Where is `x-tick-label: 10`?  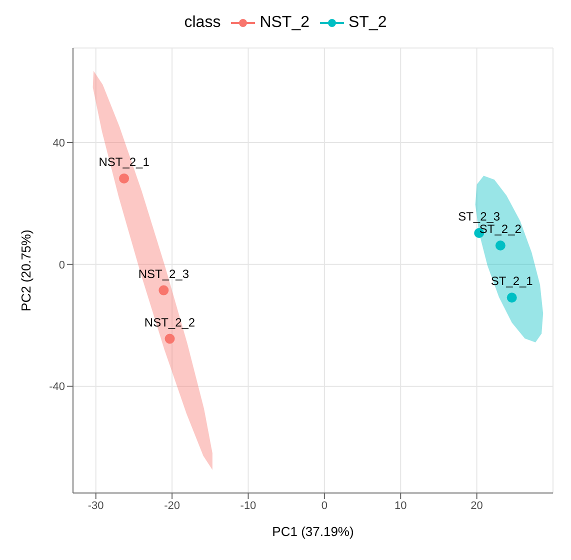
x-tick-label: 10 is located at coordinates (400, 506).